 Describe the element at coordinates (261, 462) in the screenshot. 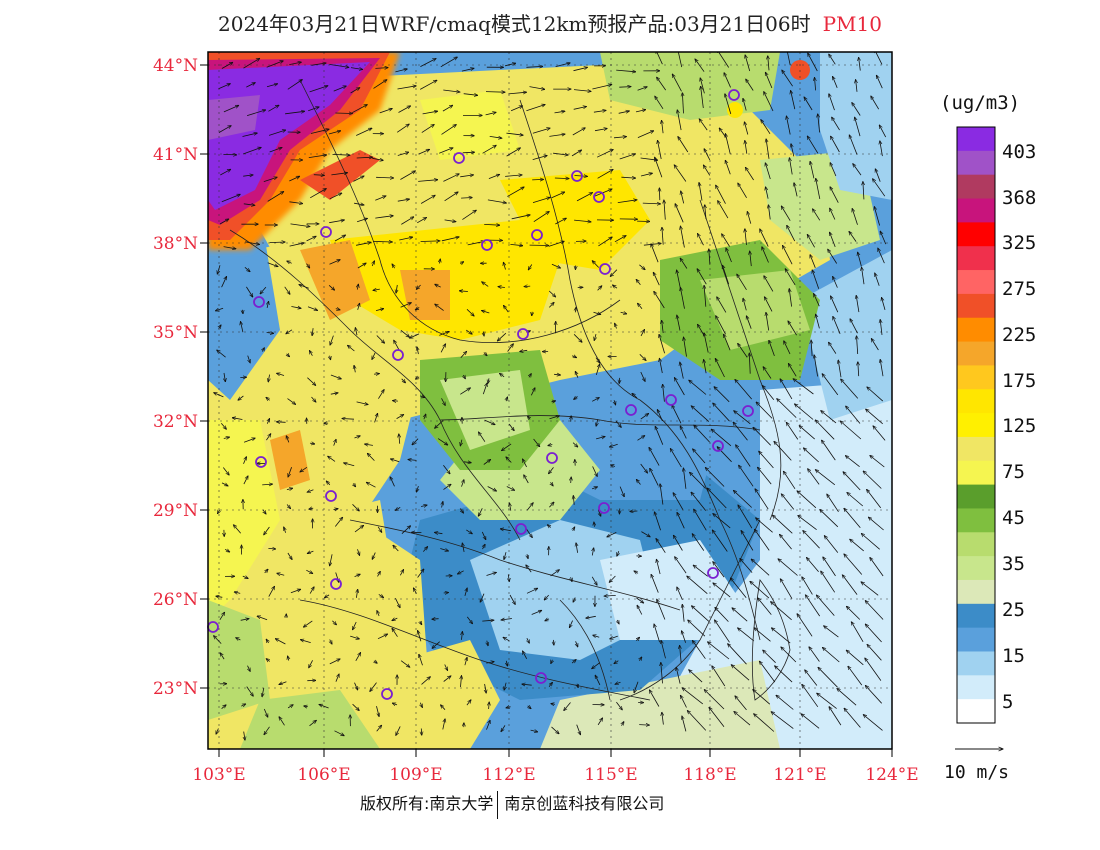

I see `station-marker` at that location.